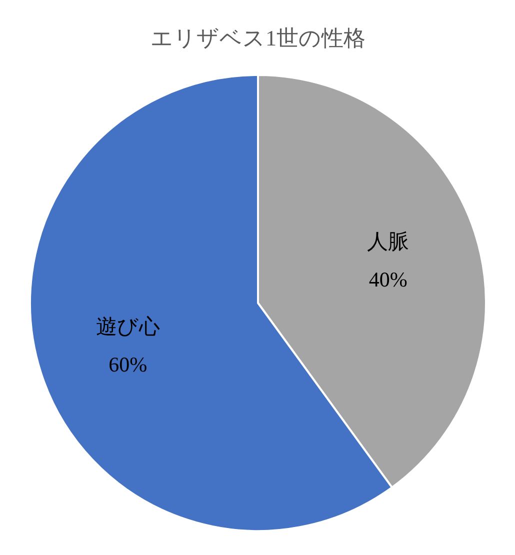 The width and height of the screenshot is (515, 555). I want to click on data-label: 40%, so click(388, 280).